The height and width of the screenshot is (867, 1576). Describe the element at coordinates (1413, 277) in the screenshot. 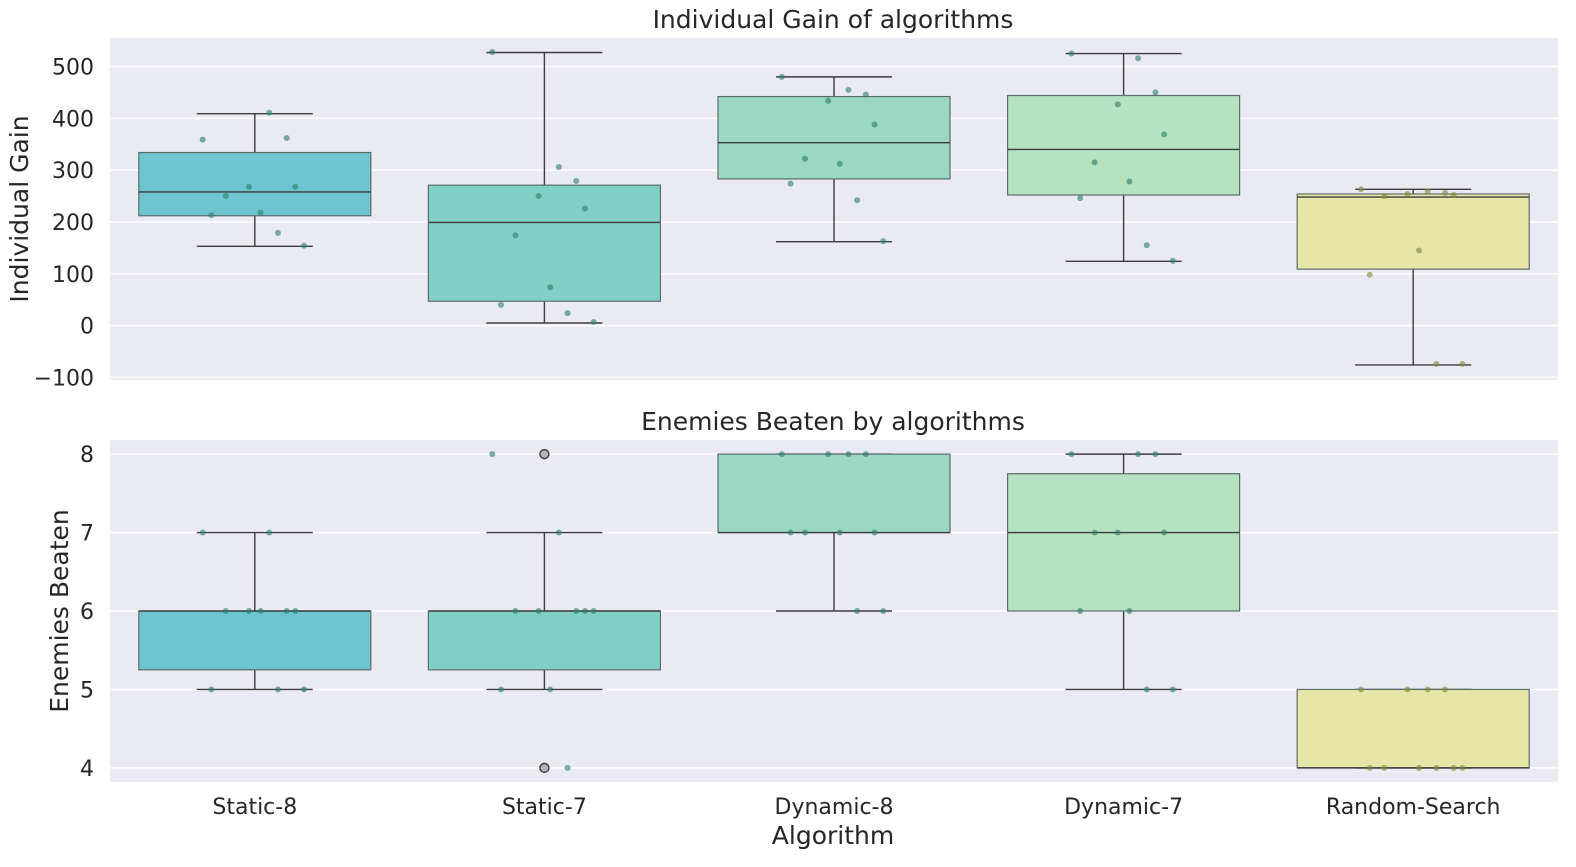

I see `box-random-search` at that location.